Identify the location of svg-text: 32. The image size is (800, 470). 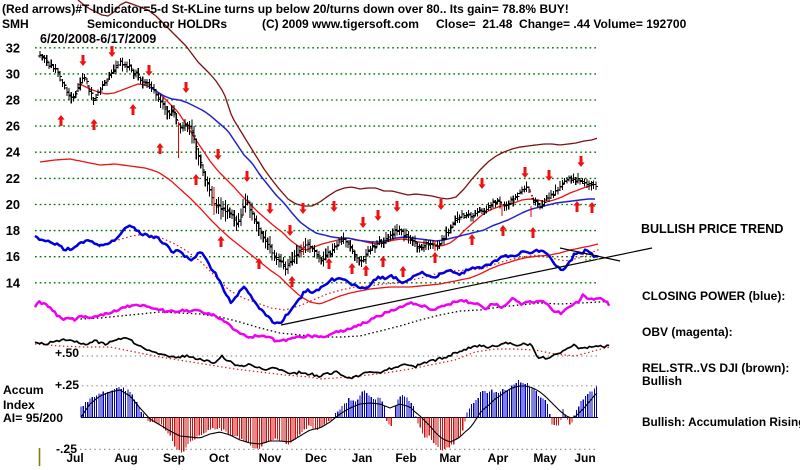
(13, 47).